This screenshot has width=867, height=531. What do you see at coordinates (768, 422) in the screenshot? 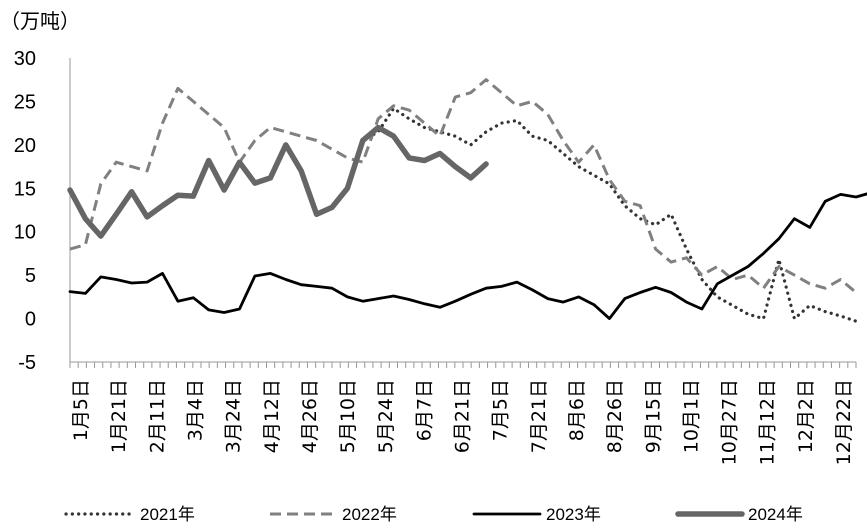
I see `x-tick-label: 11月12日` at bounding box center [768, 422].